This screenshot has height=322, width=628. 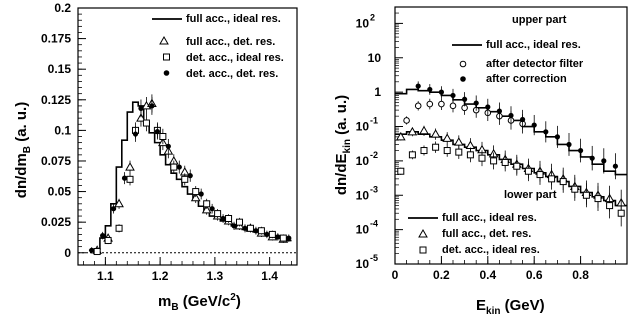 What do you see at coordinates (62, 8) in the screenshot?
I see `left-y-tick-label: 0.2` at bounding box center [62, 8].